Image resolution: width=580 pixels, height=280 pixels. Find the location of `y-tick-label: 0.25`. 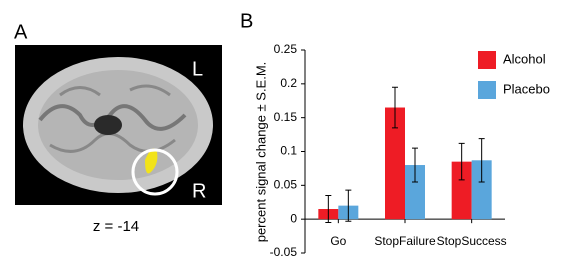

y-tick-label: 0.25 is located at coordinates (286, 49).